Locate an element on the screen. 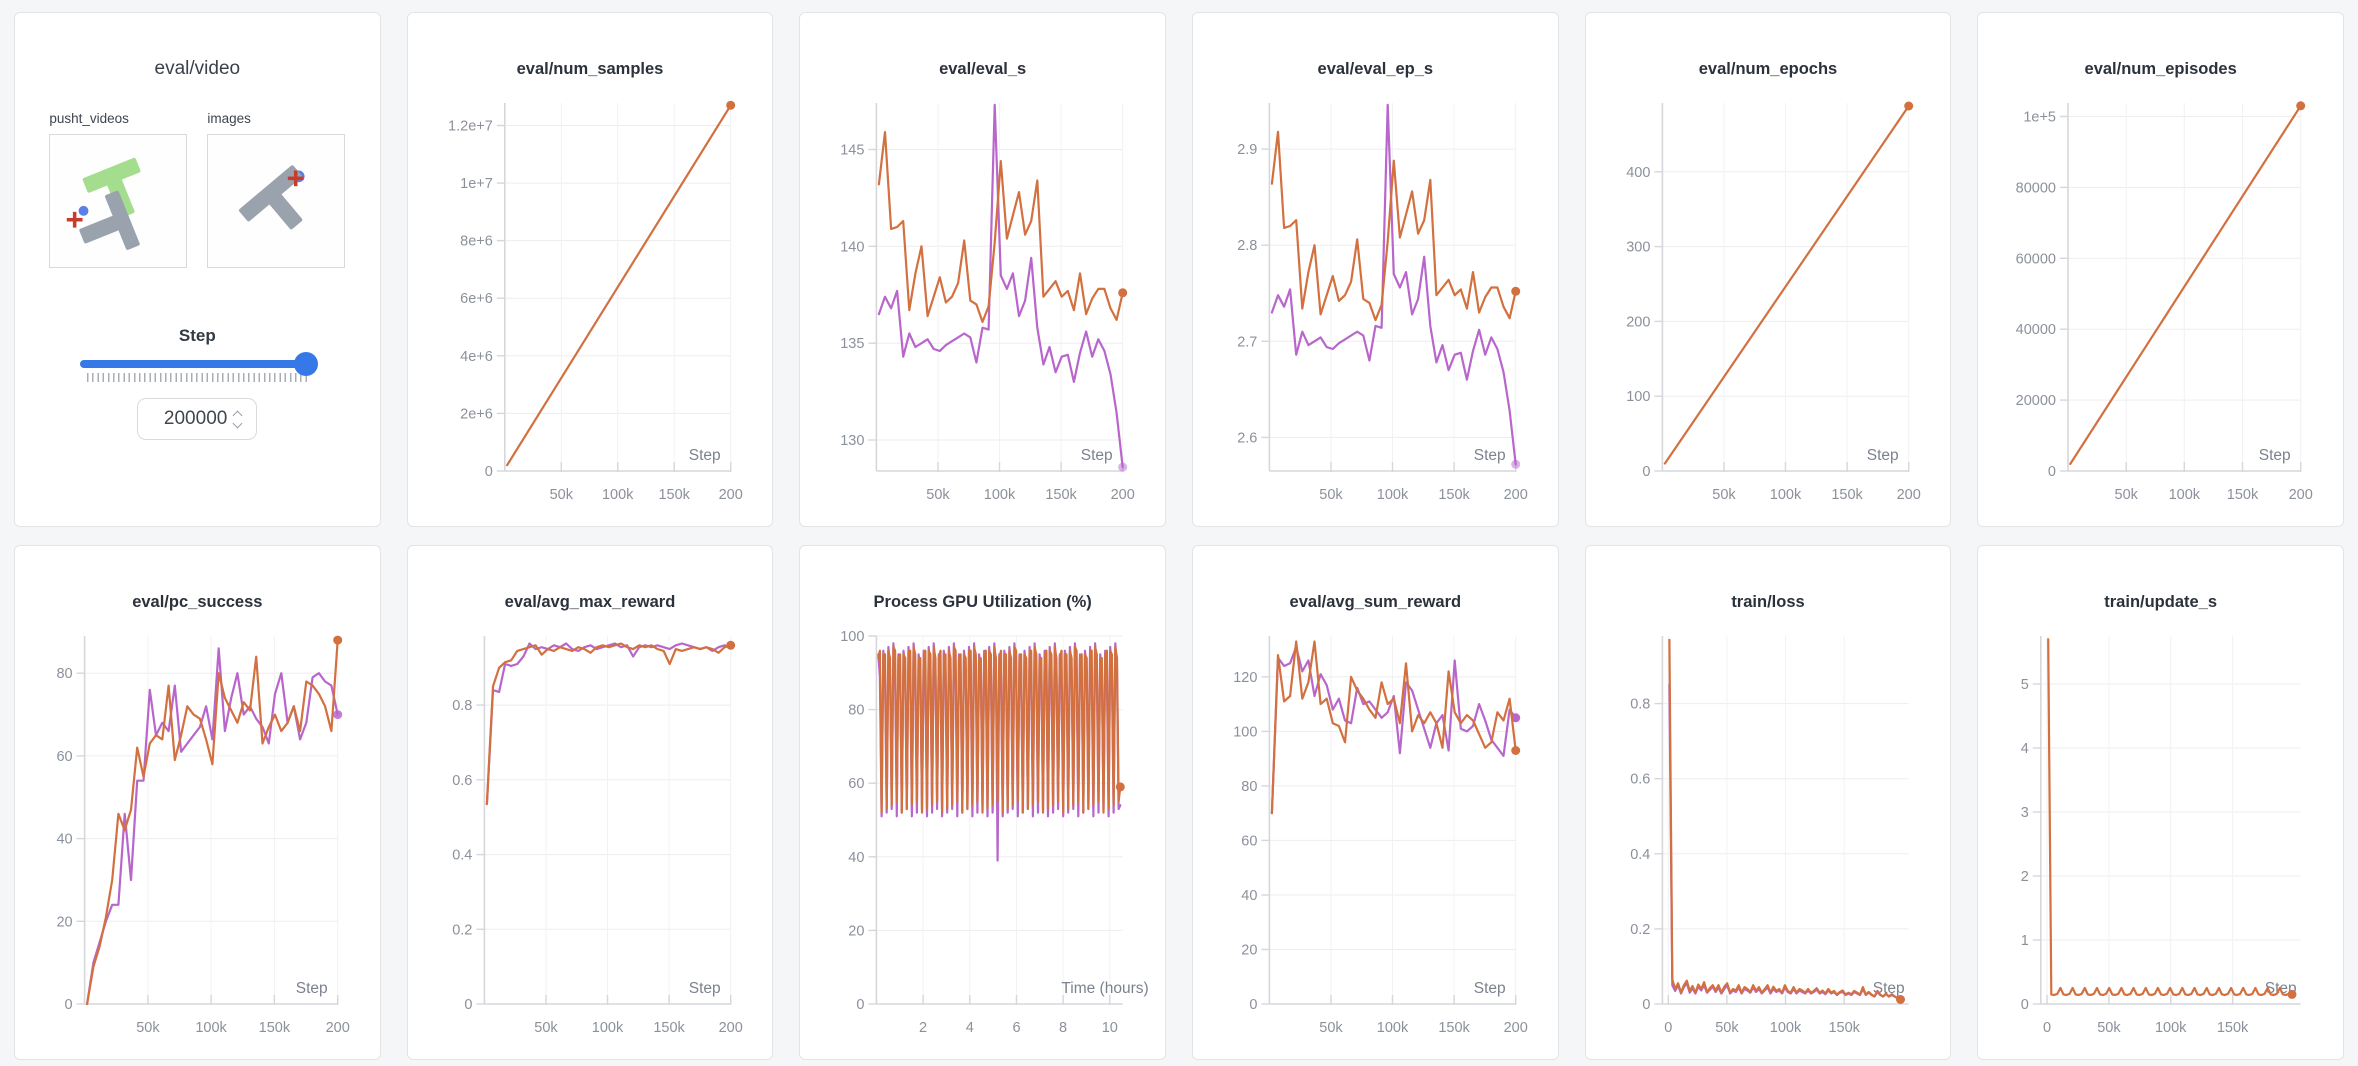 The image size is (2358, 1066). stepper-spinners is located at coordinates (237, 419).